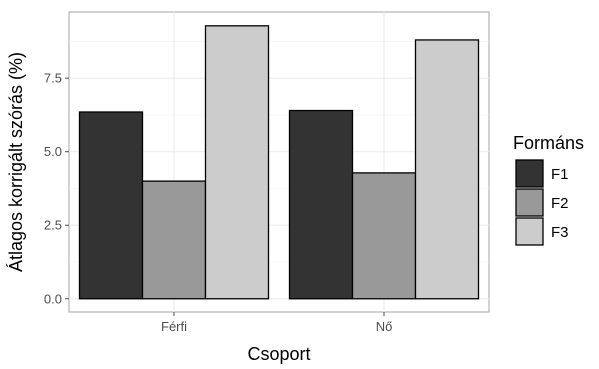 The width and height of the screenshot is (599, 369). What do you see at coordinates (560, 174) in the screenshot?
I see `legend-label: F1` at bounding box center [560, 174].